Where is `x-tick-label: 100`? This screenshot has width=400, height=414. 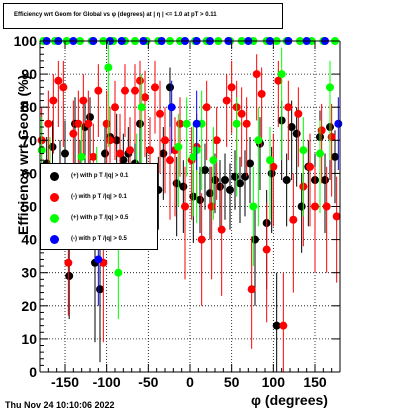 x-tick-label: 100 is located at coordinates (274, 382).